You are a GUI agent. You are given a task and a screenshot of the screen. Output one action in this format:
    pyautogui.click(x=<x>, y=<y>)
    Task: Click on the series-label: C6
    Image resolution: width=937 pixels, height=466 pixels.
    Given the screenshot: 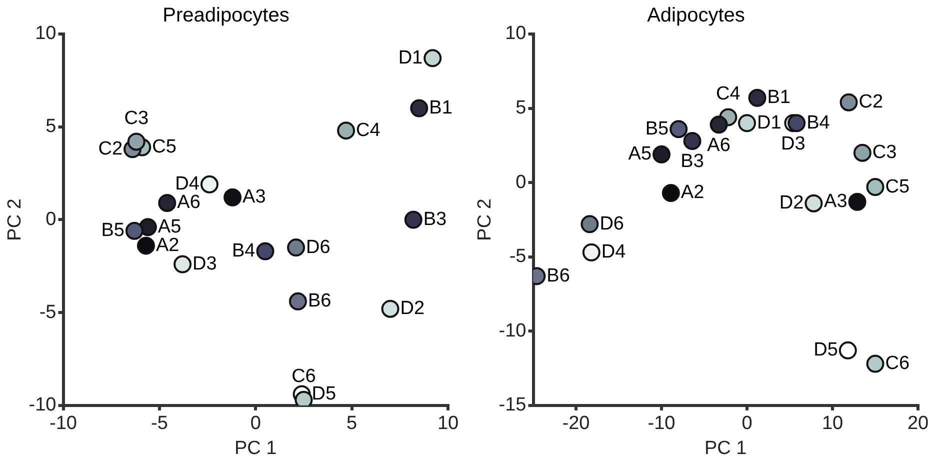 What is the action you would take?
    pyautogui.click(x=897, y=363)
    